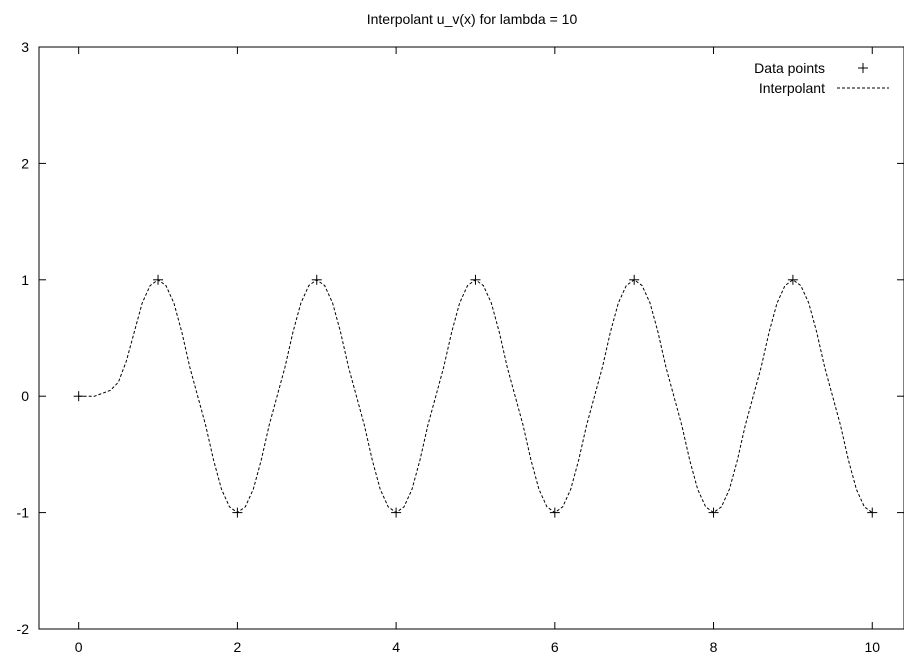 The height and width of the screenshot is (656, 904). Describe the element at coordinates (555, 647) in the screenshot. I see `x-tick-label: 6` at that location.